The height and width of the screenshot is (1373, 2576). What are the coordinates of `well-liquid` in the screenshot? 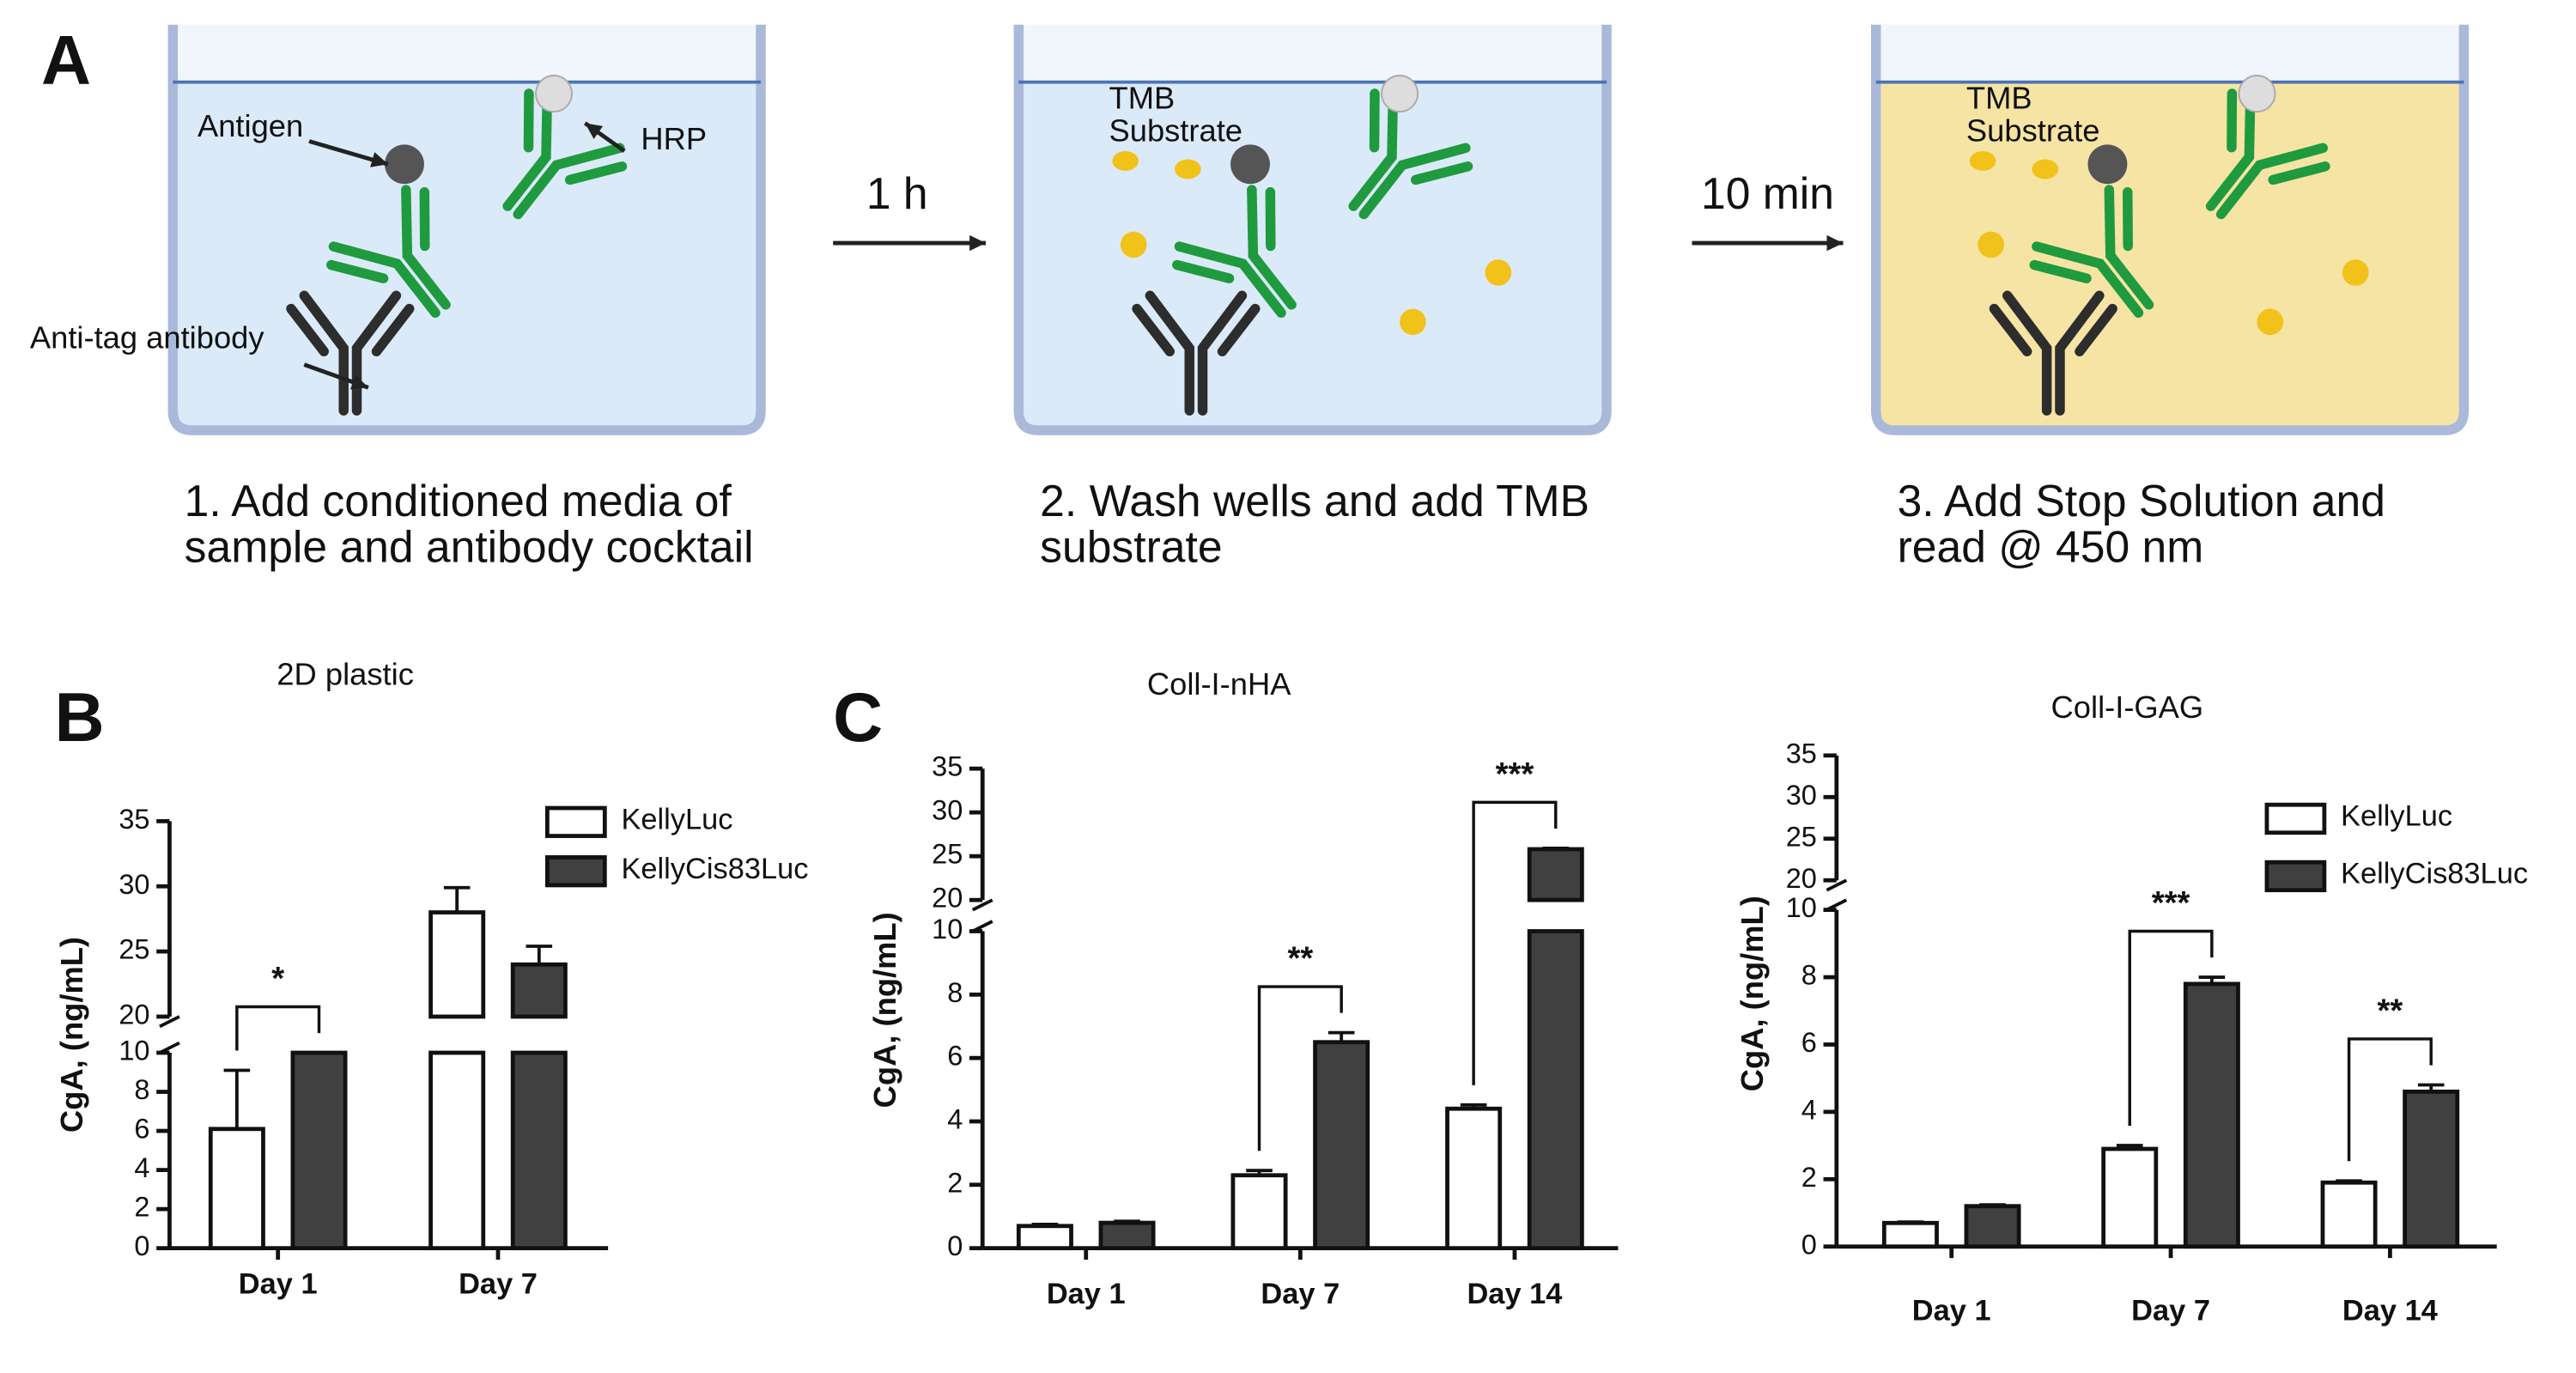 It's located at (2170, 255).